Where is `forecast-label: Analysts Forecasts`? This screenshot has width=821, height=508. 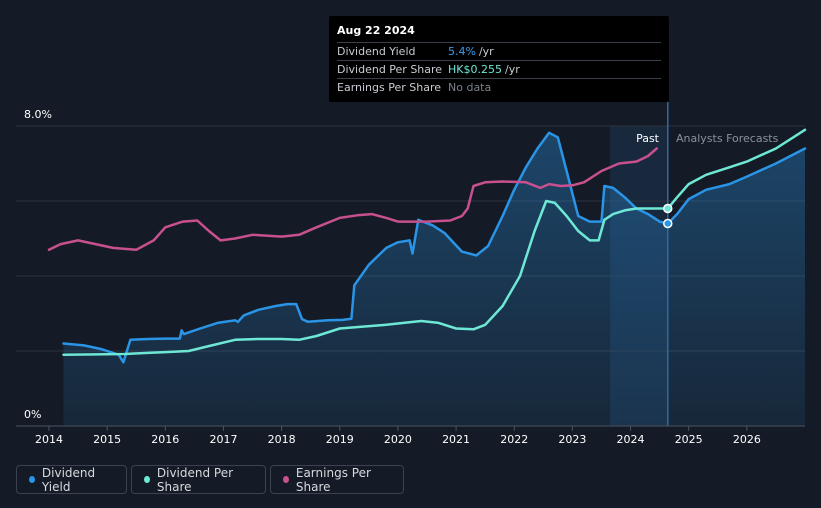 forecast-label: Analysts Forecasts is located at coordinates (727, 138).